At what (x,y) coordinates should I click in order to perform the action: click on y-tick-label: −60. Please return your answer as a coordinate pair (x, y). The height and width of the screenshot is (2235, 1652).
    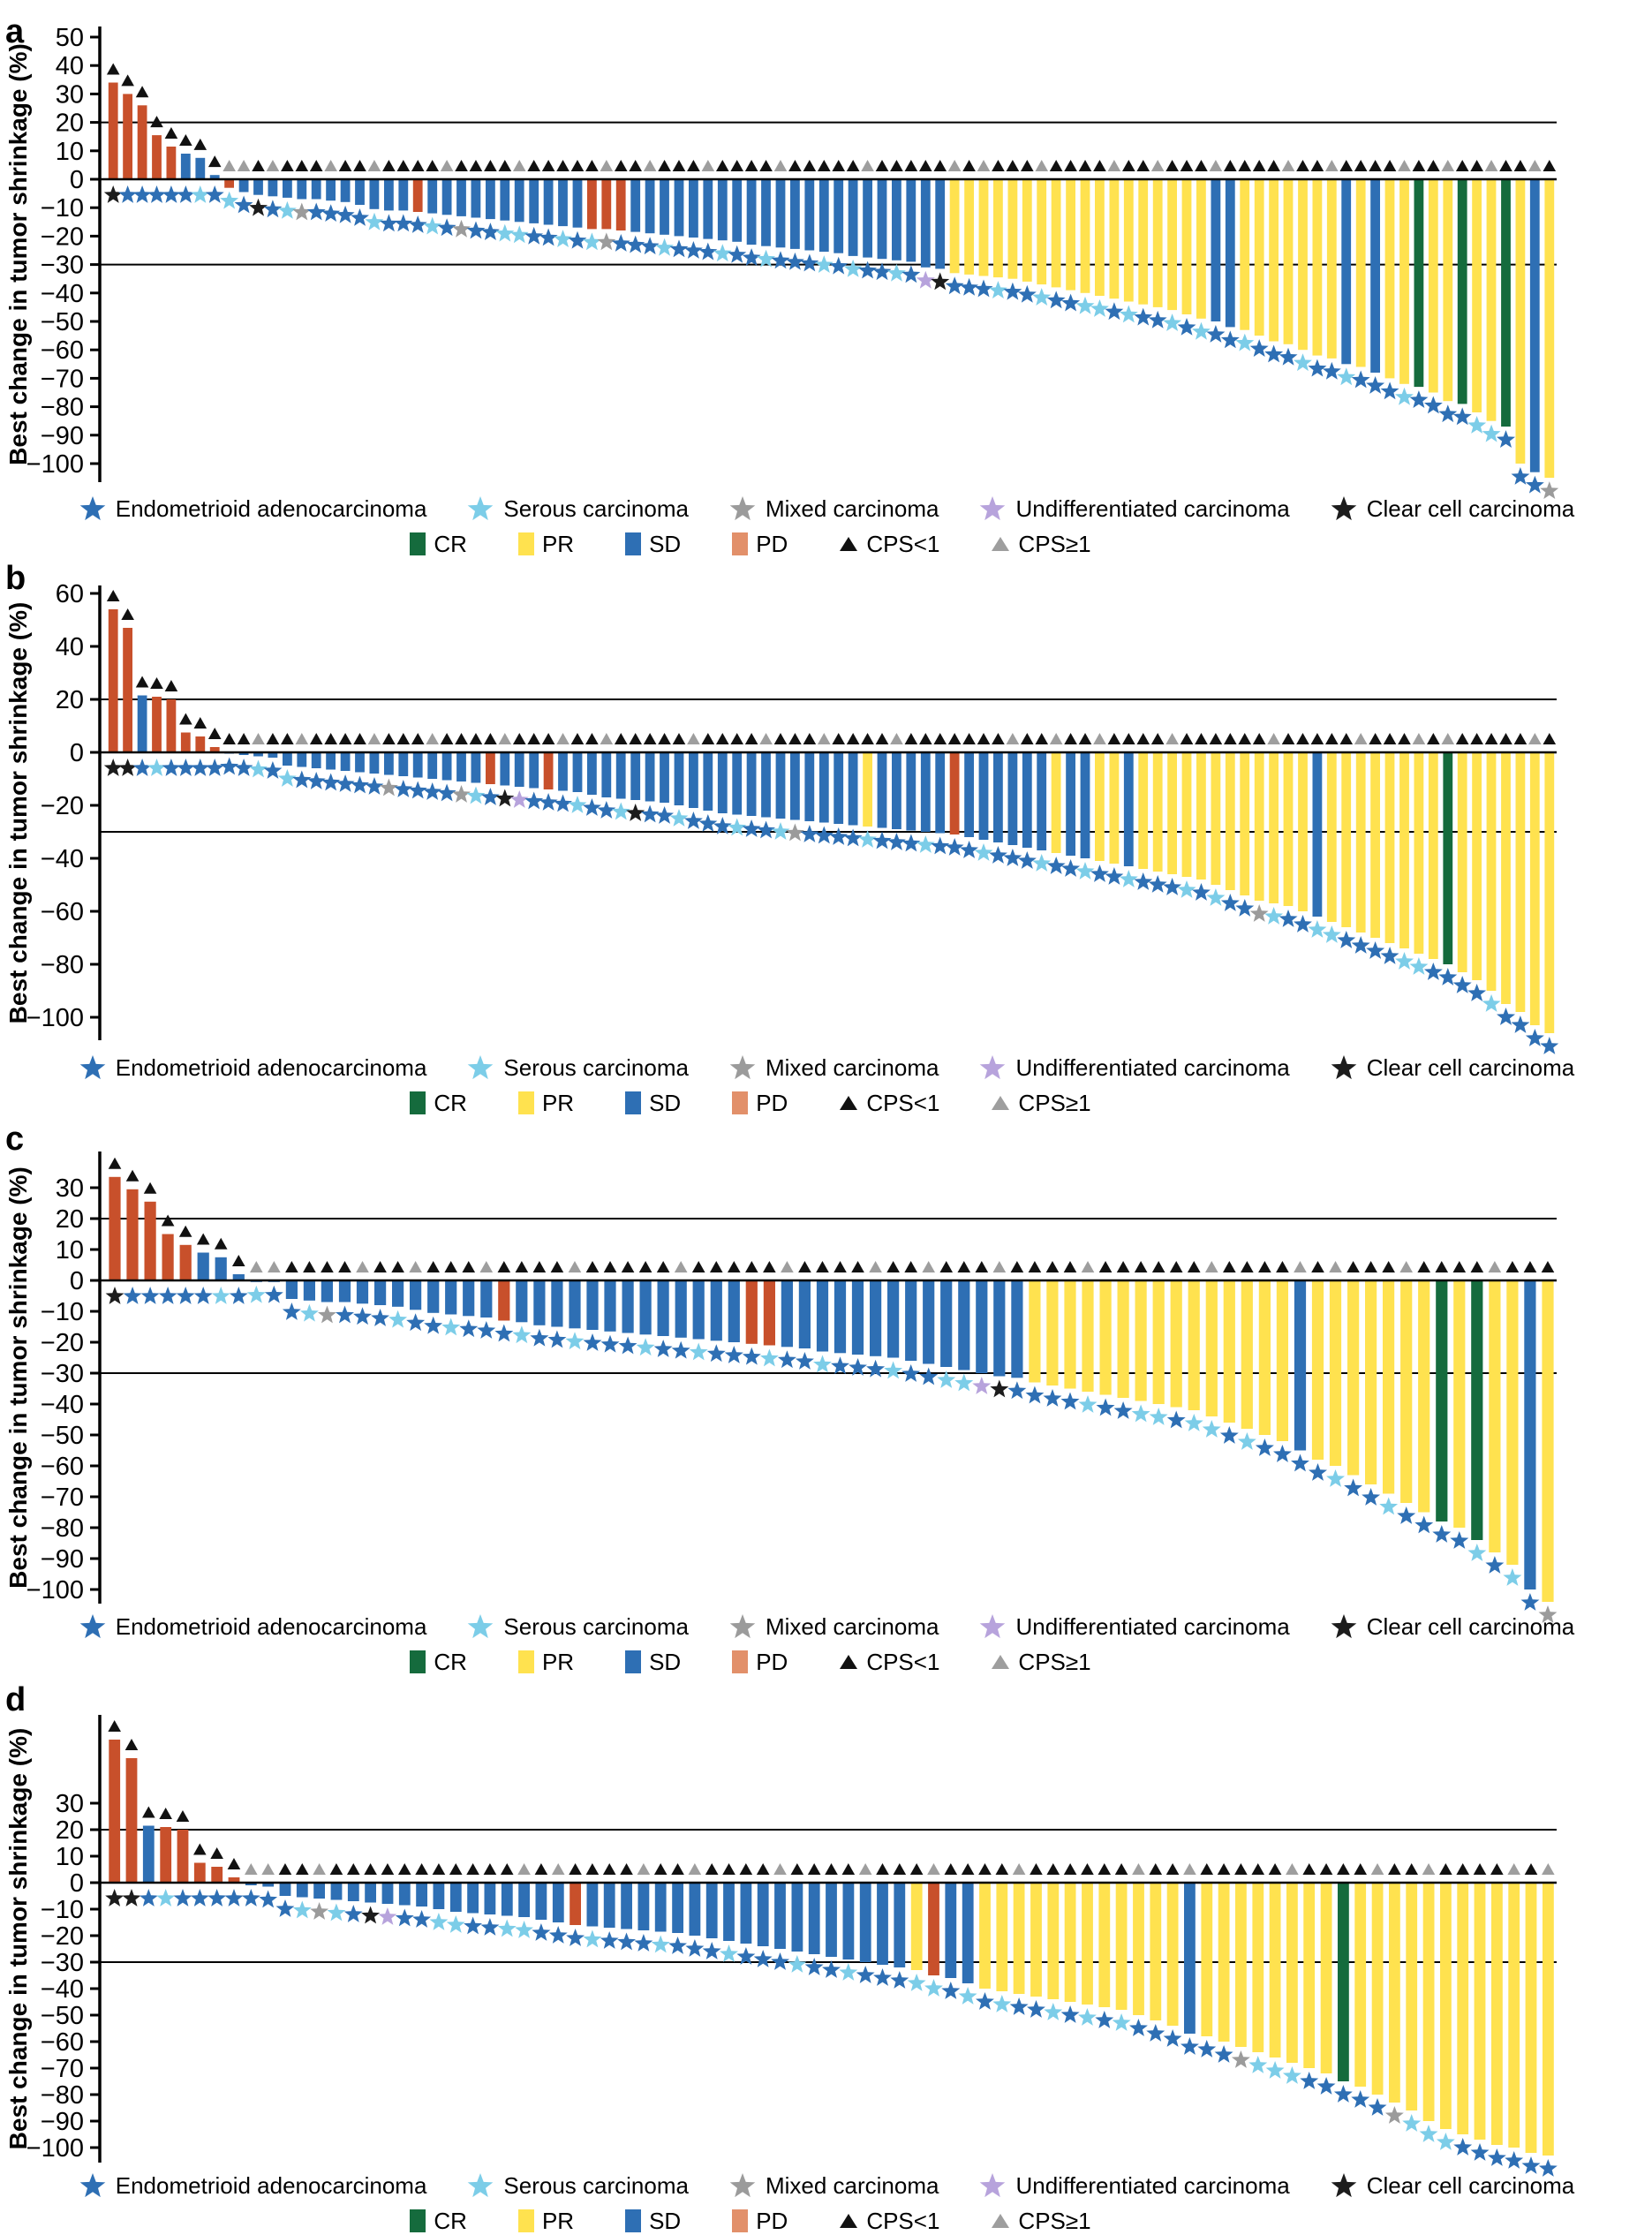
    Looking at the image, I should click on (62, 912).